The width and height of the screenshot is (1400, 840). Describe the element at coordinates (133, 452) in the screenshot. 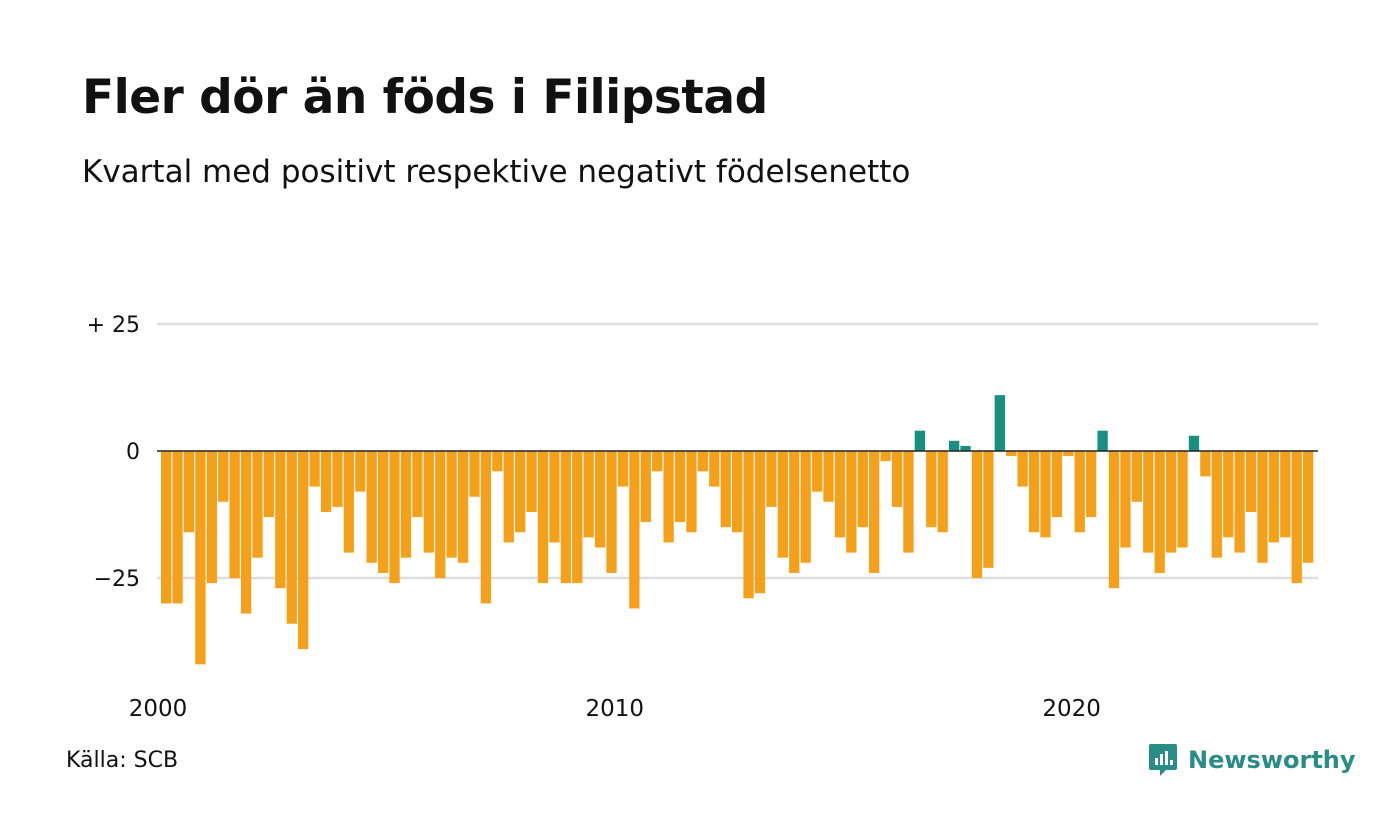

I see `y-tick-label: 0` at that location.